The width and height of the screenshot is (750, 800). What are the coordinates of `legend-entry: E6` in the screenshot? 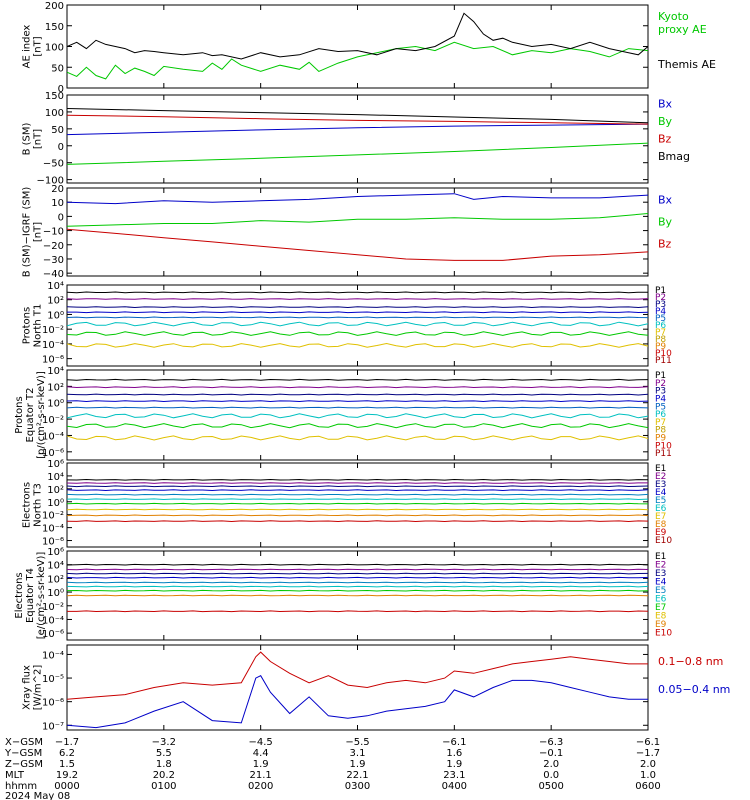 It's located at (661, 509).